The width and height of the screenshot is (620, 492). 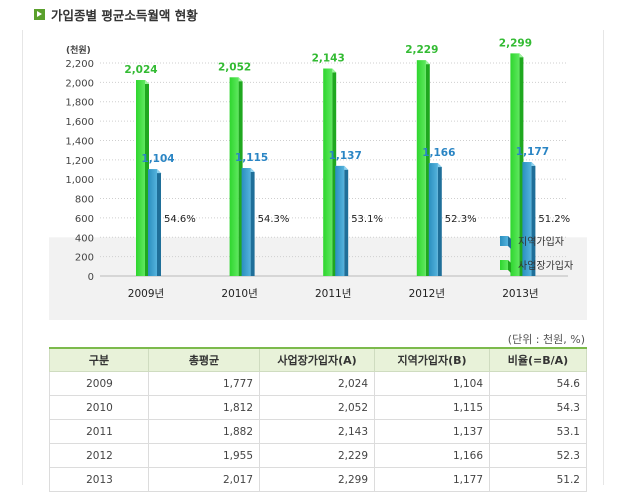 What do you see at coordinates (432, 359) in the screenshot?
I see `header-regional: 지역가입자(B)` at bounding box center [432, 359].